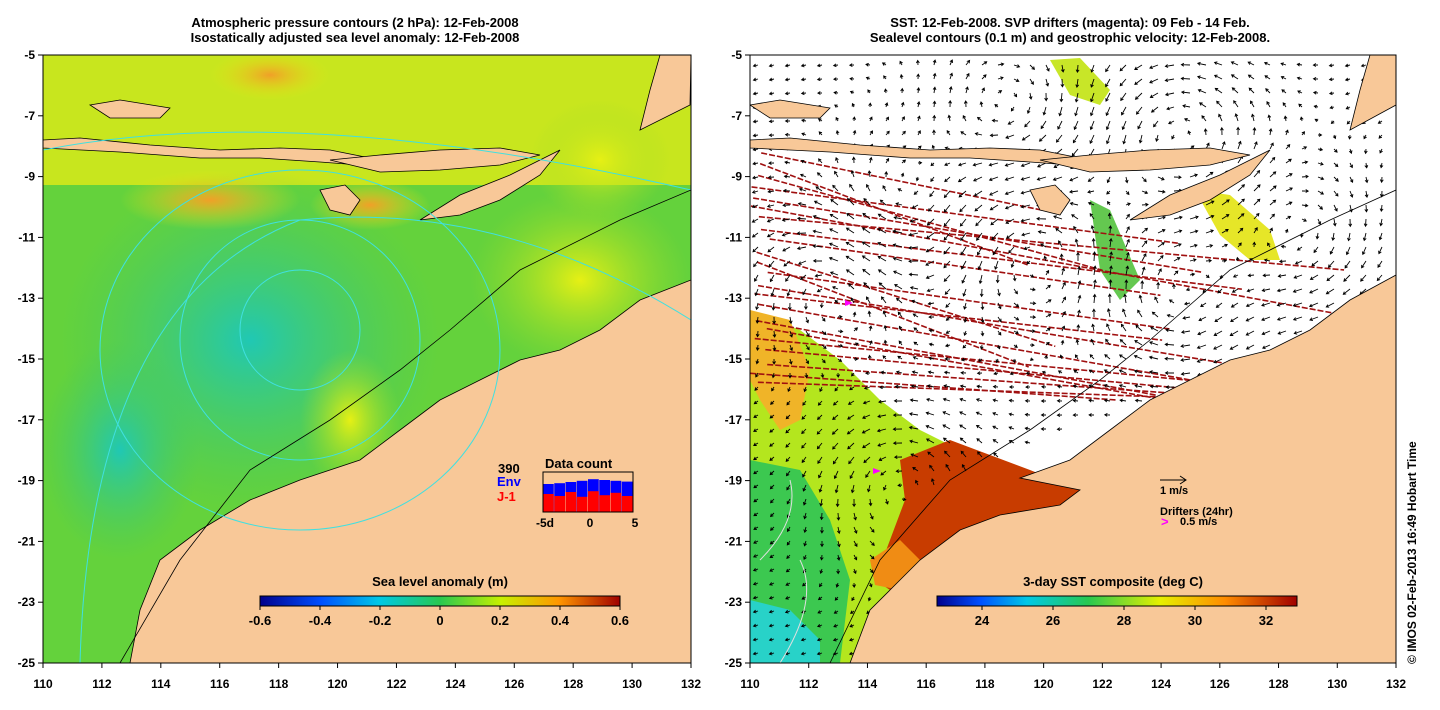 The image size is (1440, 710). I want to click on sst-sumba-island, so click(1050, 200).